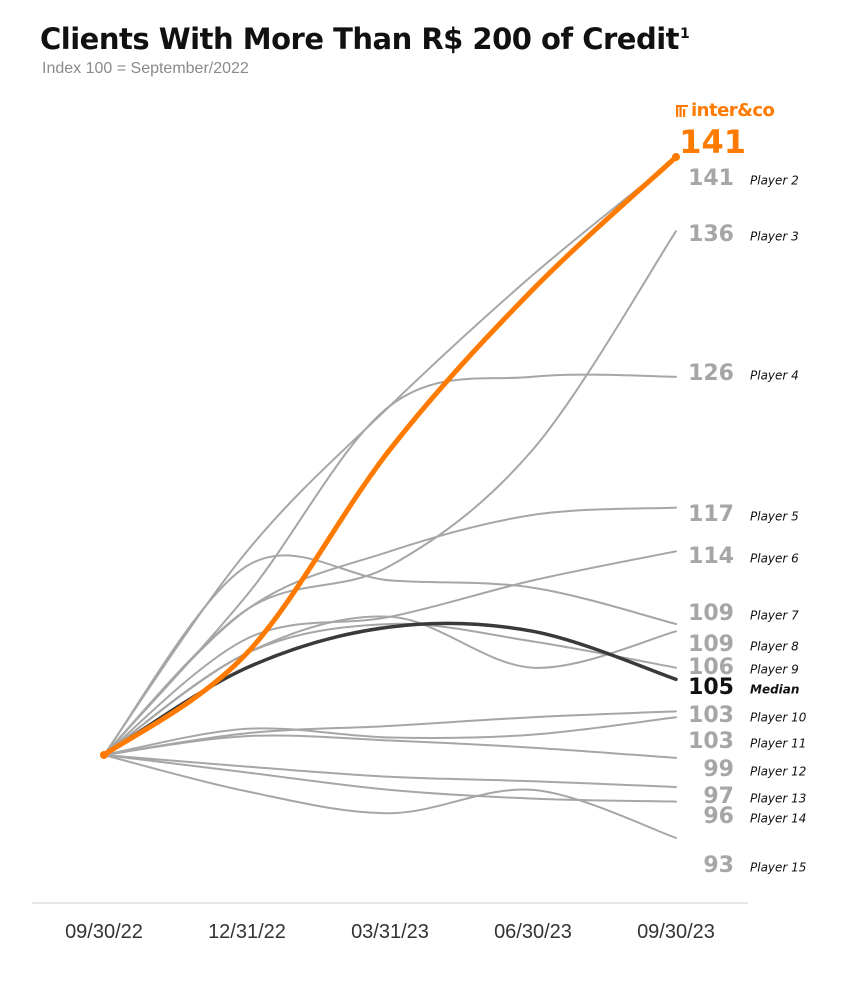  What do you see at coordinates (711, 373) in the screenshot?
I see `end-value-player-4: 126` at bounding box center [711, 373].